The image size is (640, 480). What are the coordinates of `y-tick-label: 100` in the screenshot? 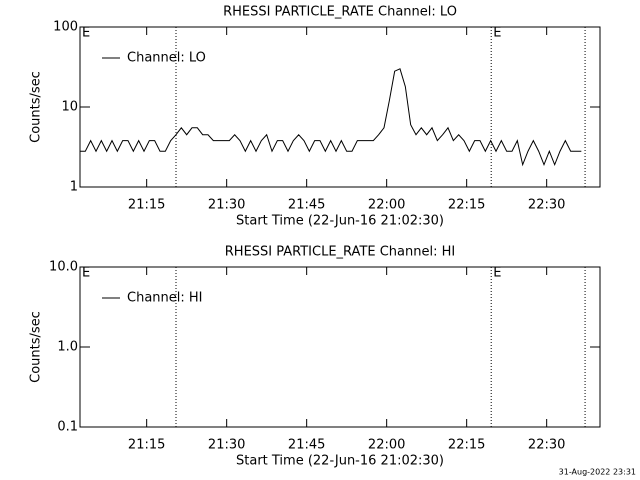 It's located at (65, 27).